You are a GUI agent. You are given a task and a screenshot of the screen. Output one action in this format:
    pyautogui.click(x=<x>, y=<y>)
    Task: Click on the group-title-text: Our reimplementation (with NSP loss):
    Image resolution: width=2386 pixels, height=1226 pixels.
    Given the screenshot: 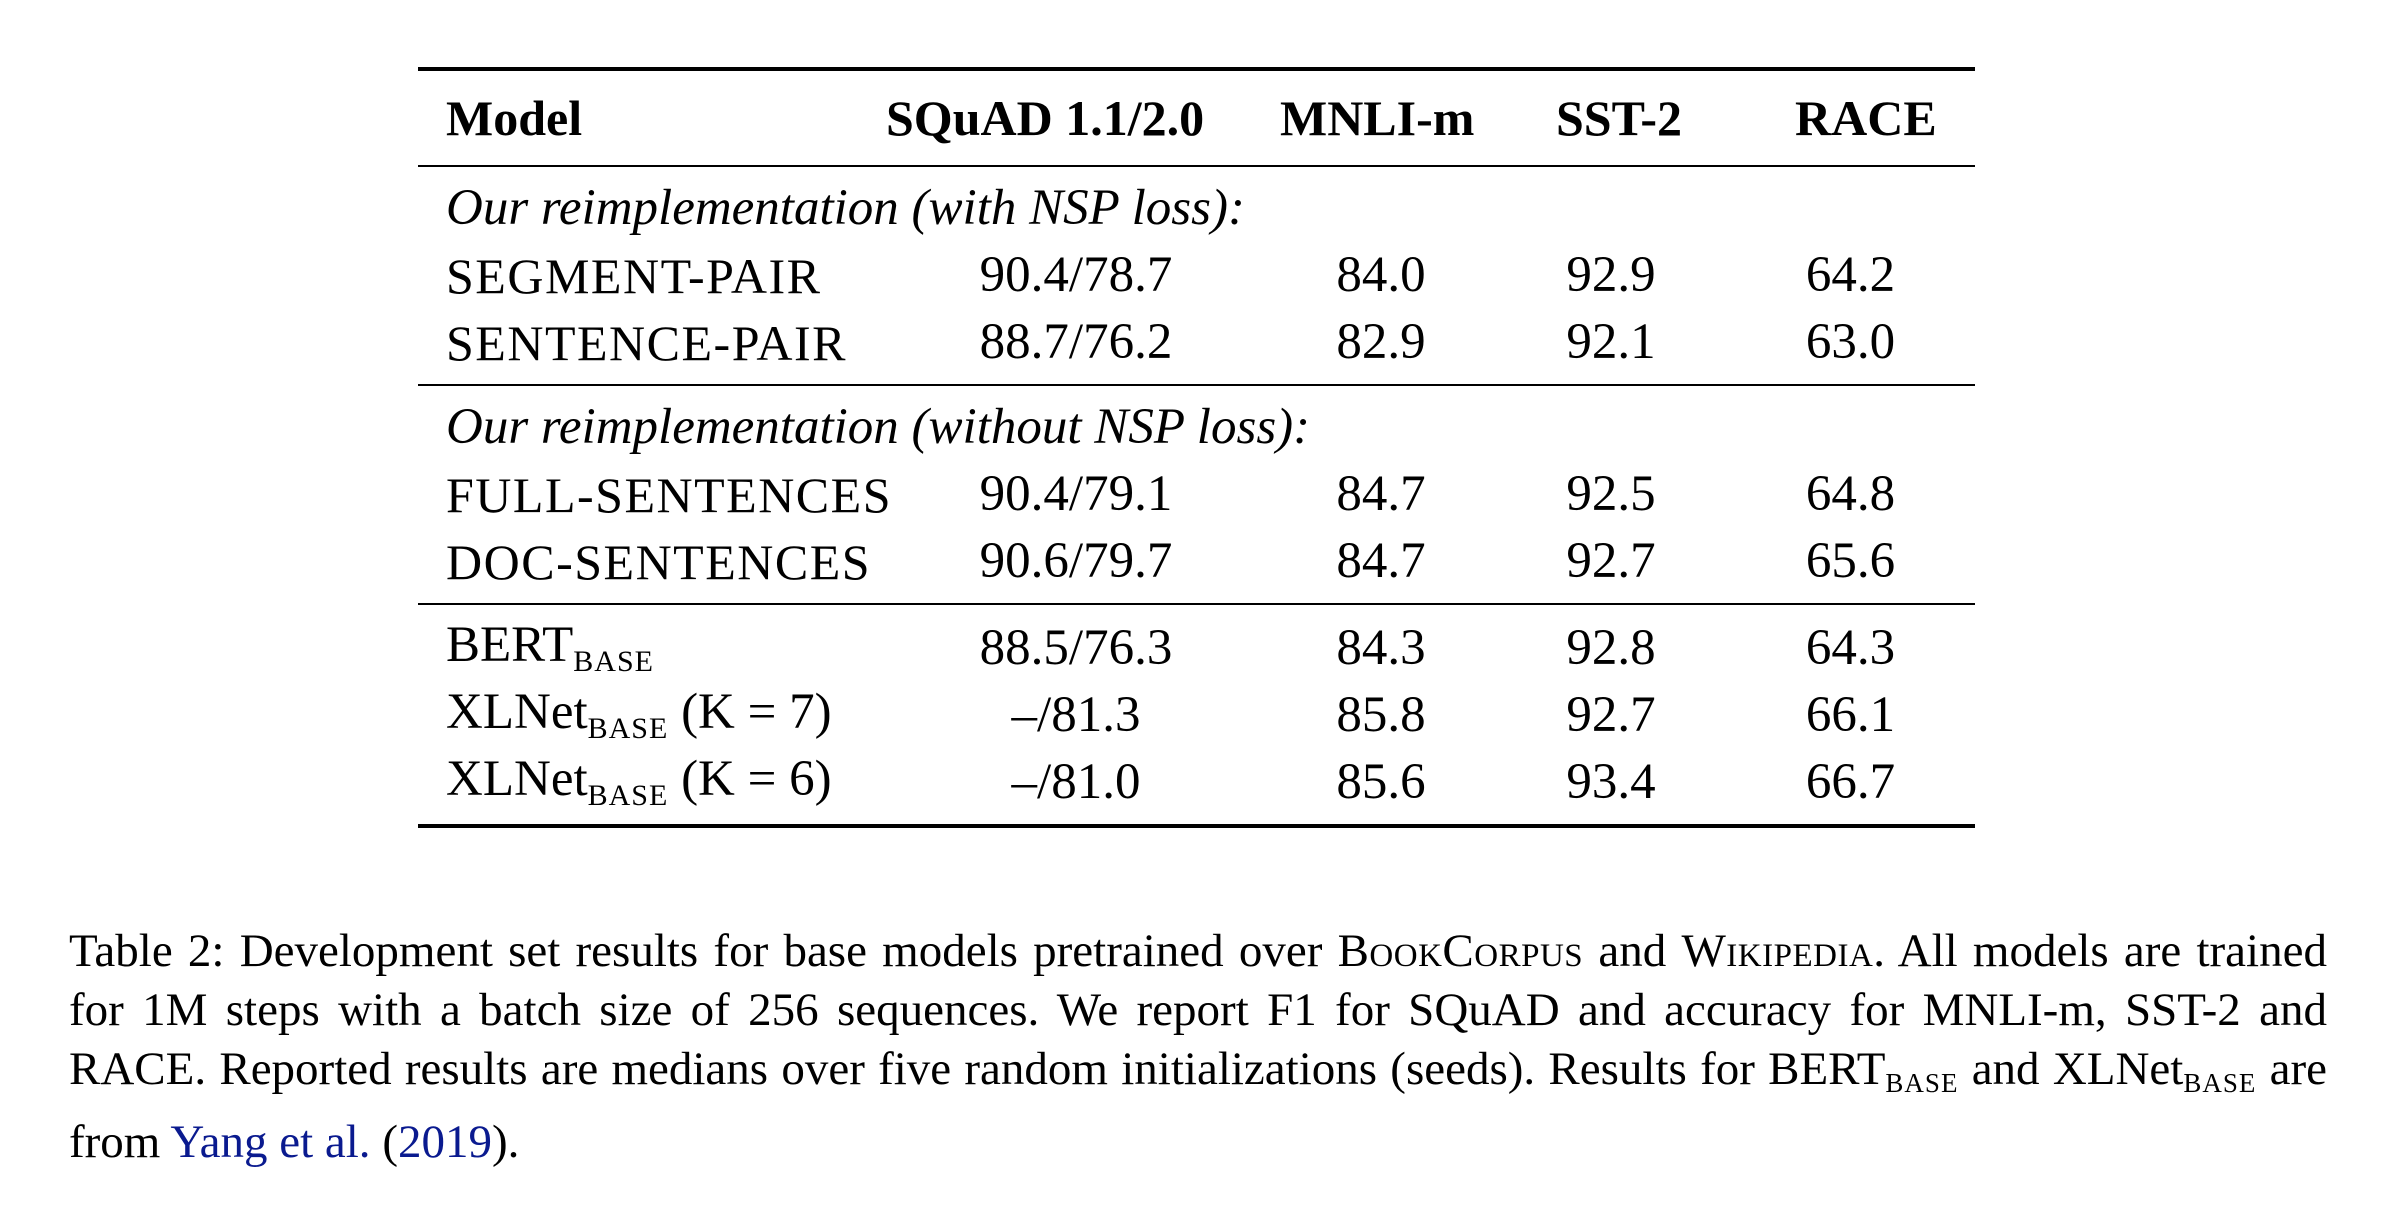 What is the action you would take?
    pyautogui.click(x=845, y=208)
    